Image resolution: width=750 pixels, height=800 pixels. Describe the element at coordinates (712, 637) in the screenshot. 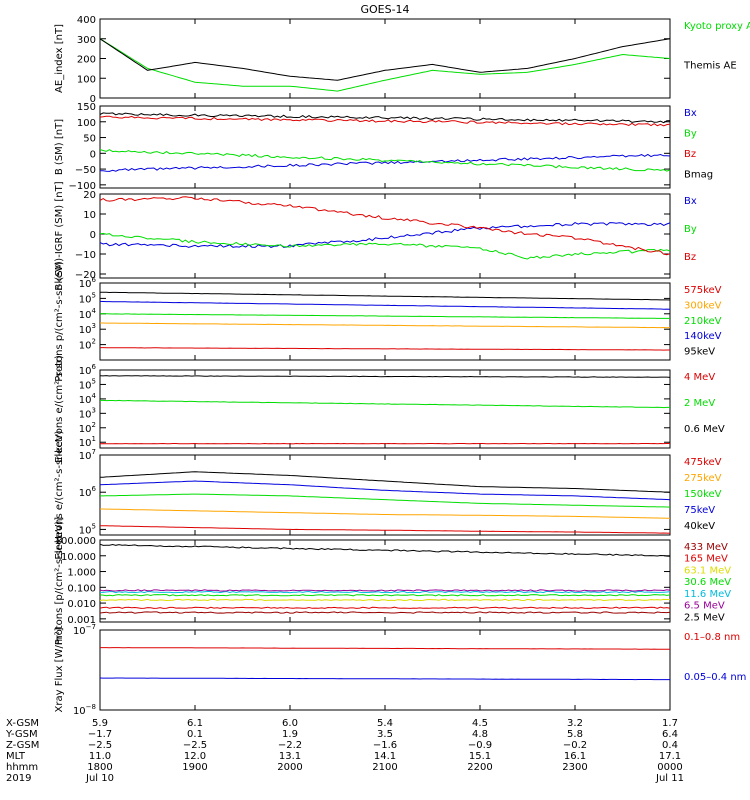

I see `legend-entry: 0.1–0.8 nm` at that location.